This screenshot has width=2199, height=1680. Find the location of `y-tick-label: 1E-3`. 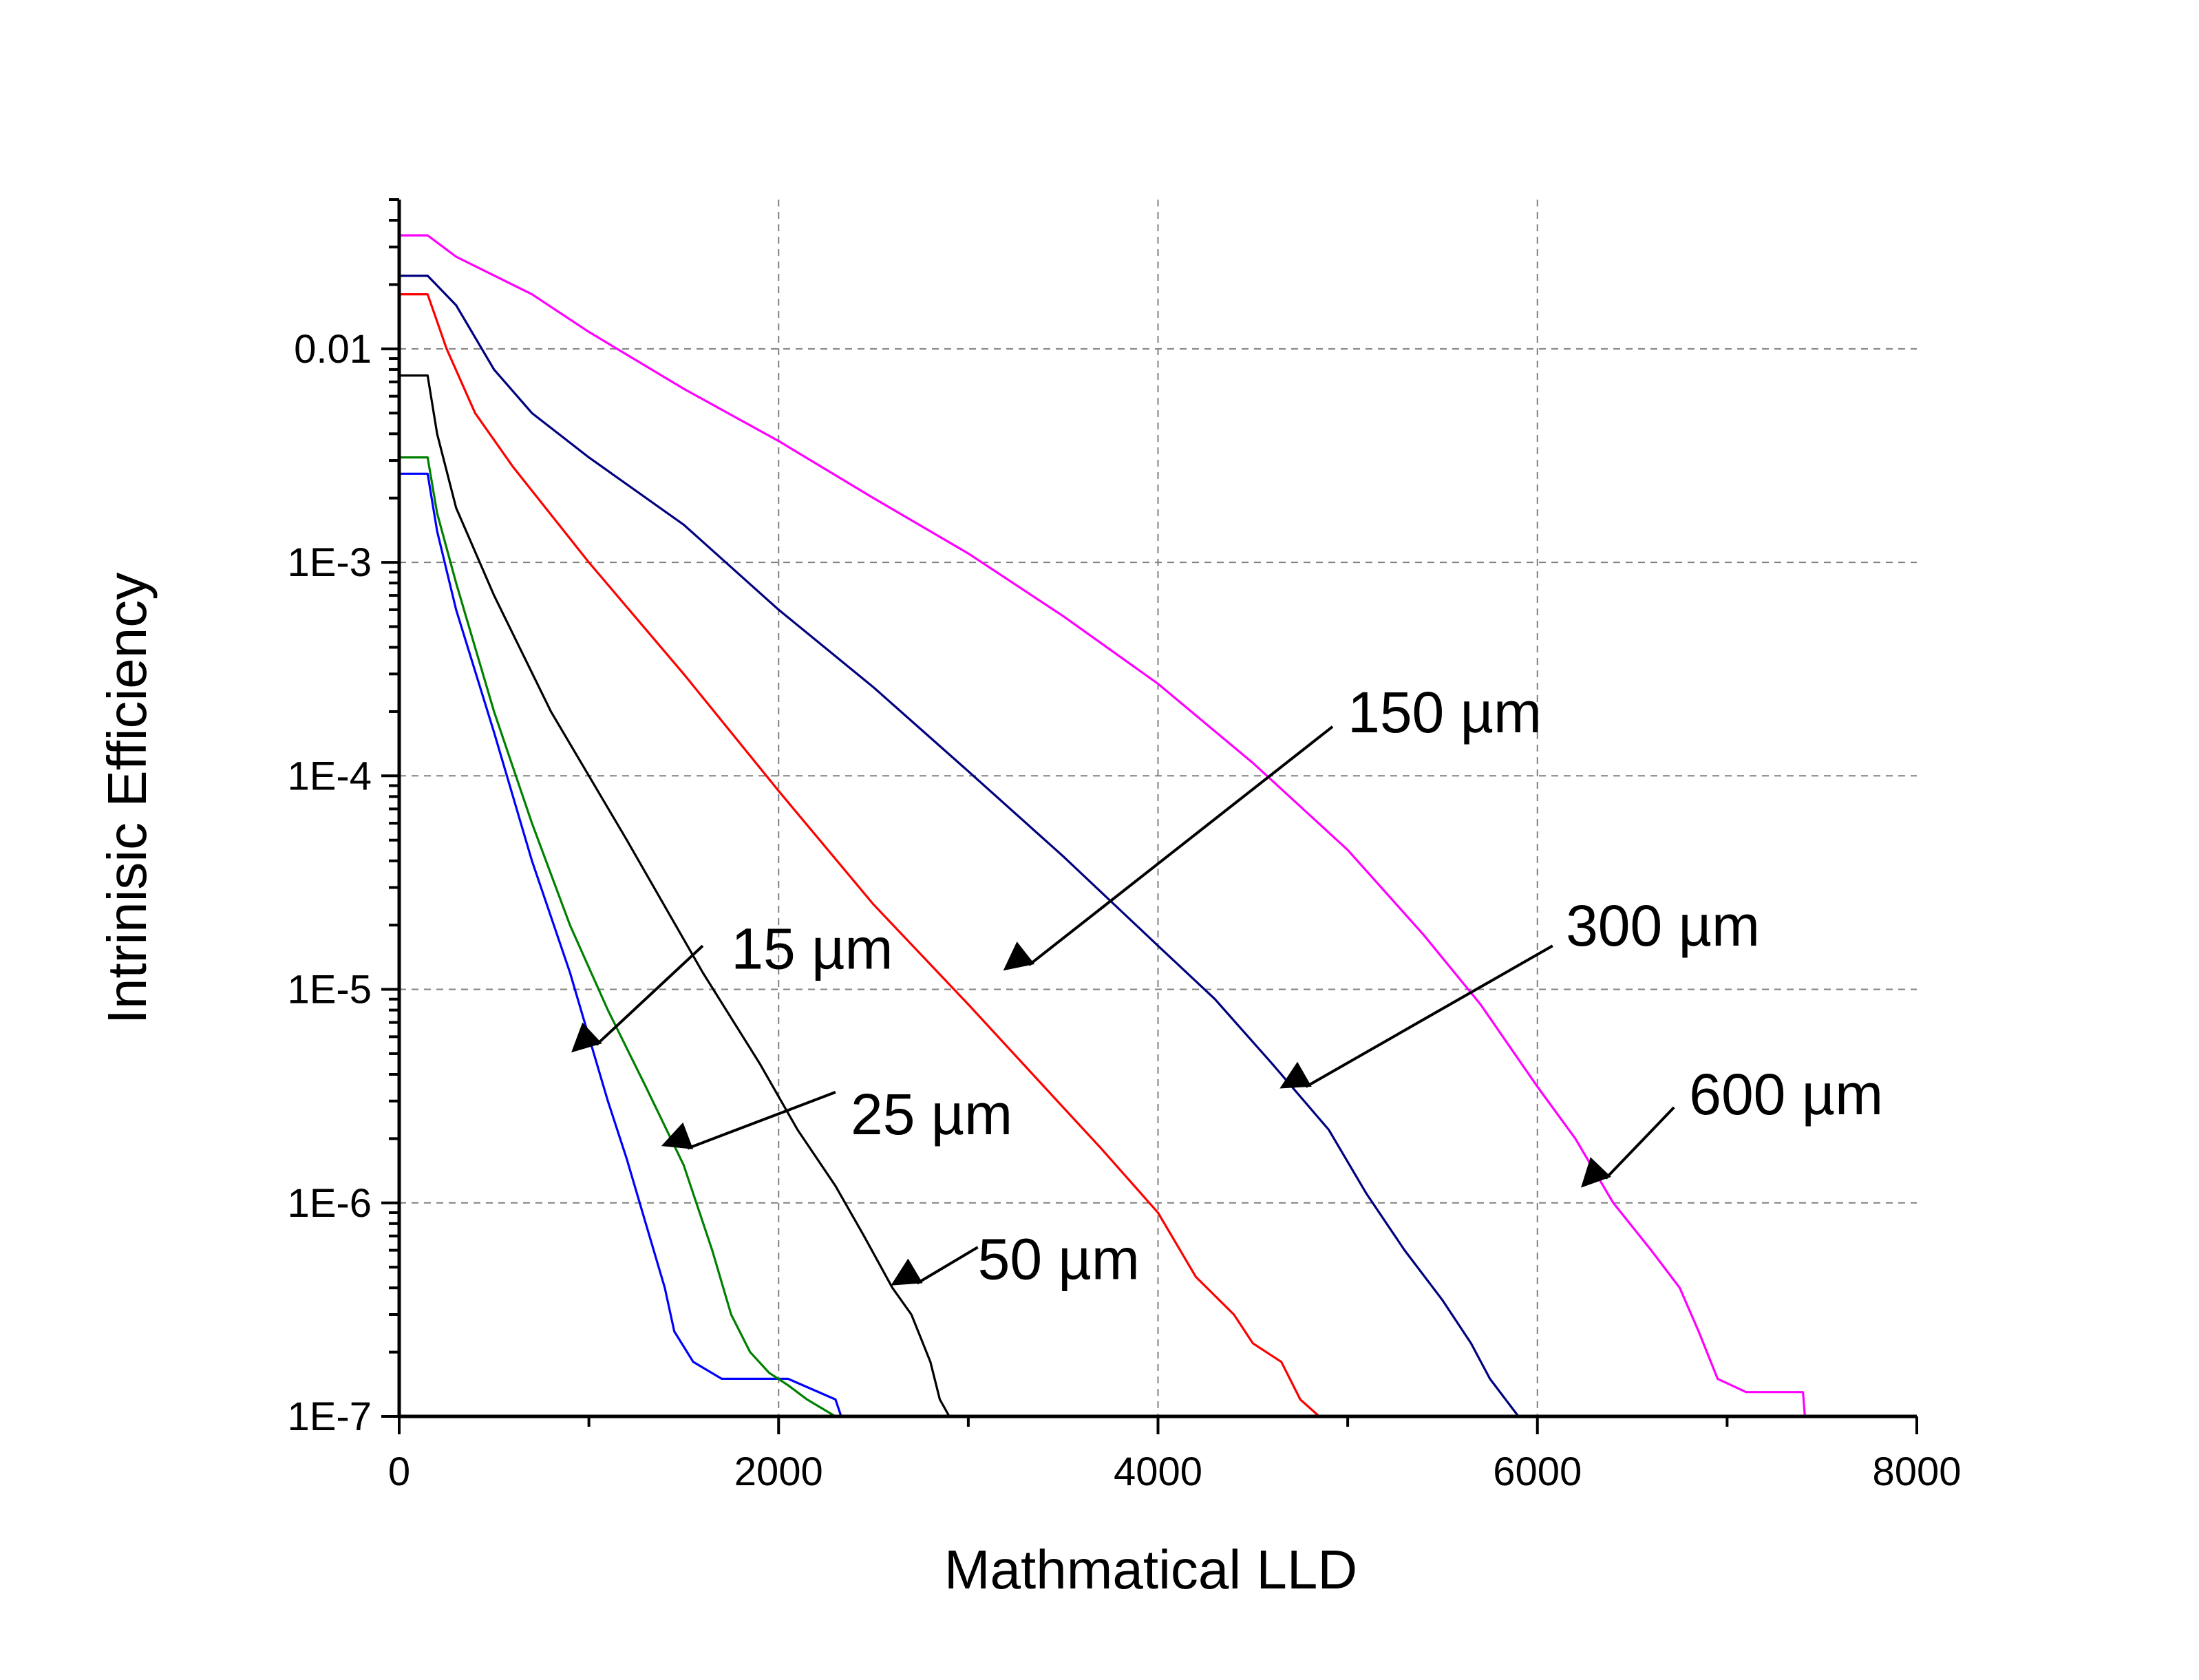

y-tick-label: 1E-3 is located at coordinates (329, 562).